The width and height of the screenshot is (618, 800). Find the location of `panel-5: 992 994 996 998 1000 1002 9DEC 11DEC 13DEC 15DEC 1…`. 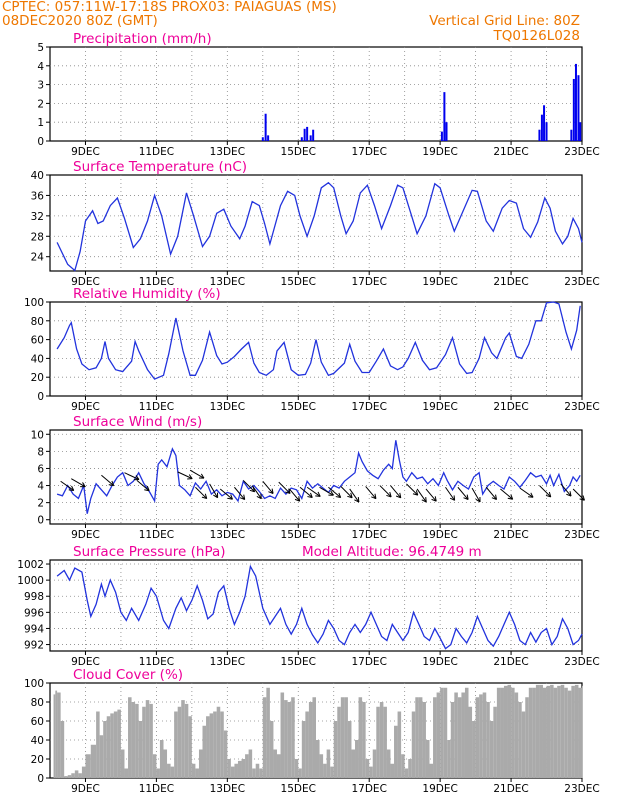

panel-5: 992 994 996 998 1000 1002 9DEC 11DEC 13DEC 15DEC 1… is located at coordinates (308, 606).